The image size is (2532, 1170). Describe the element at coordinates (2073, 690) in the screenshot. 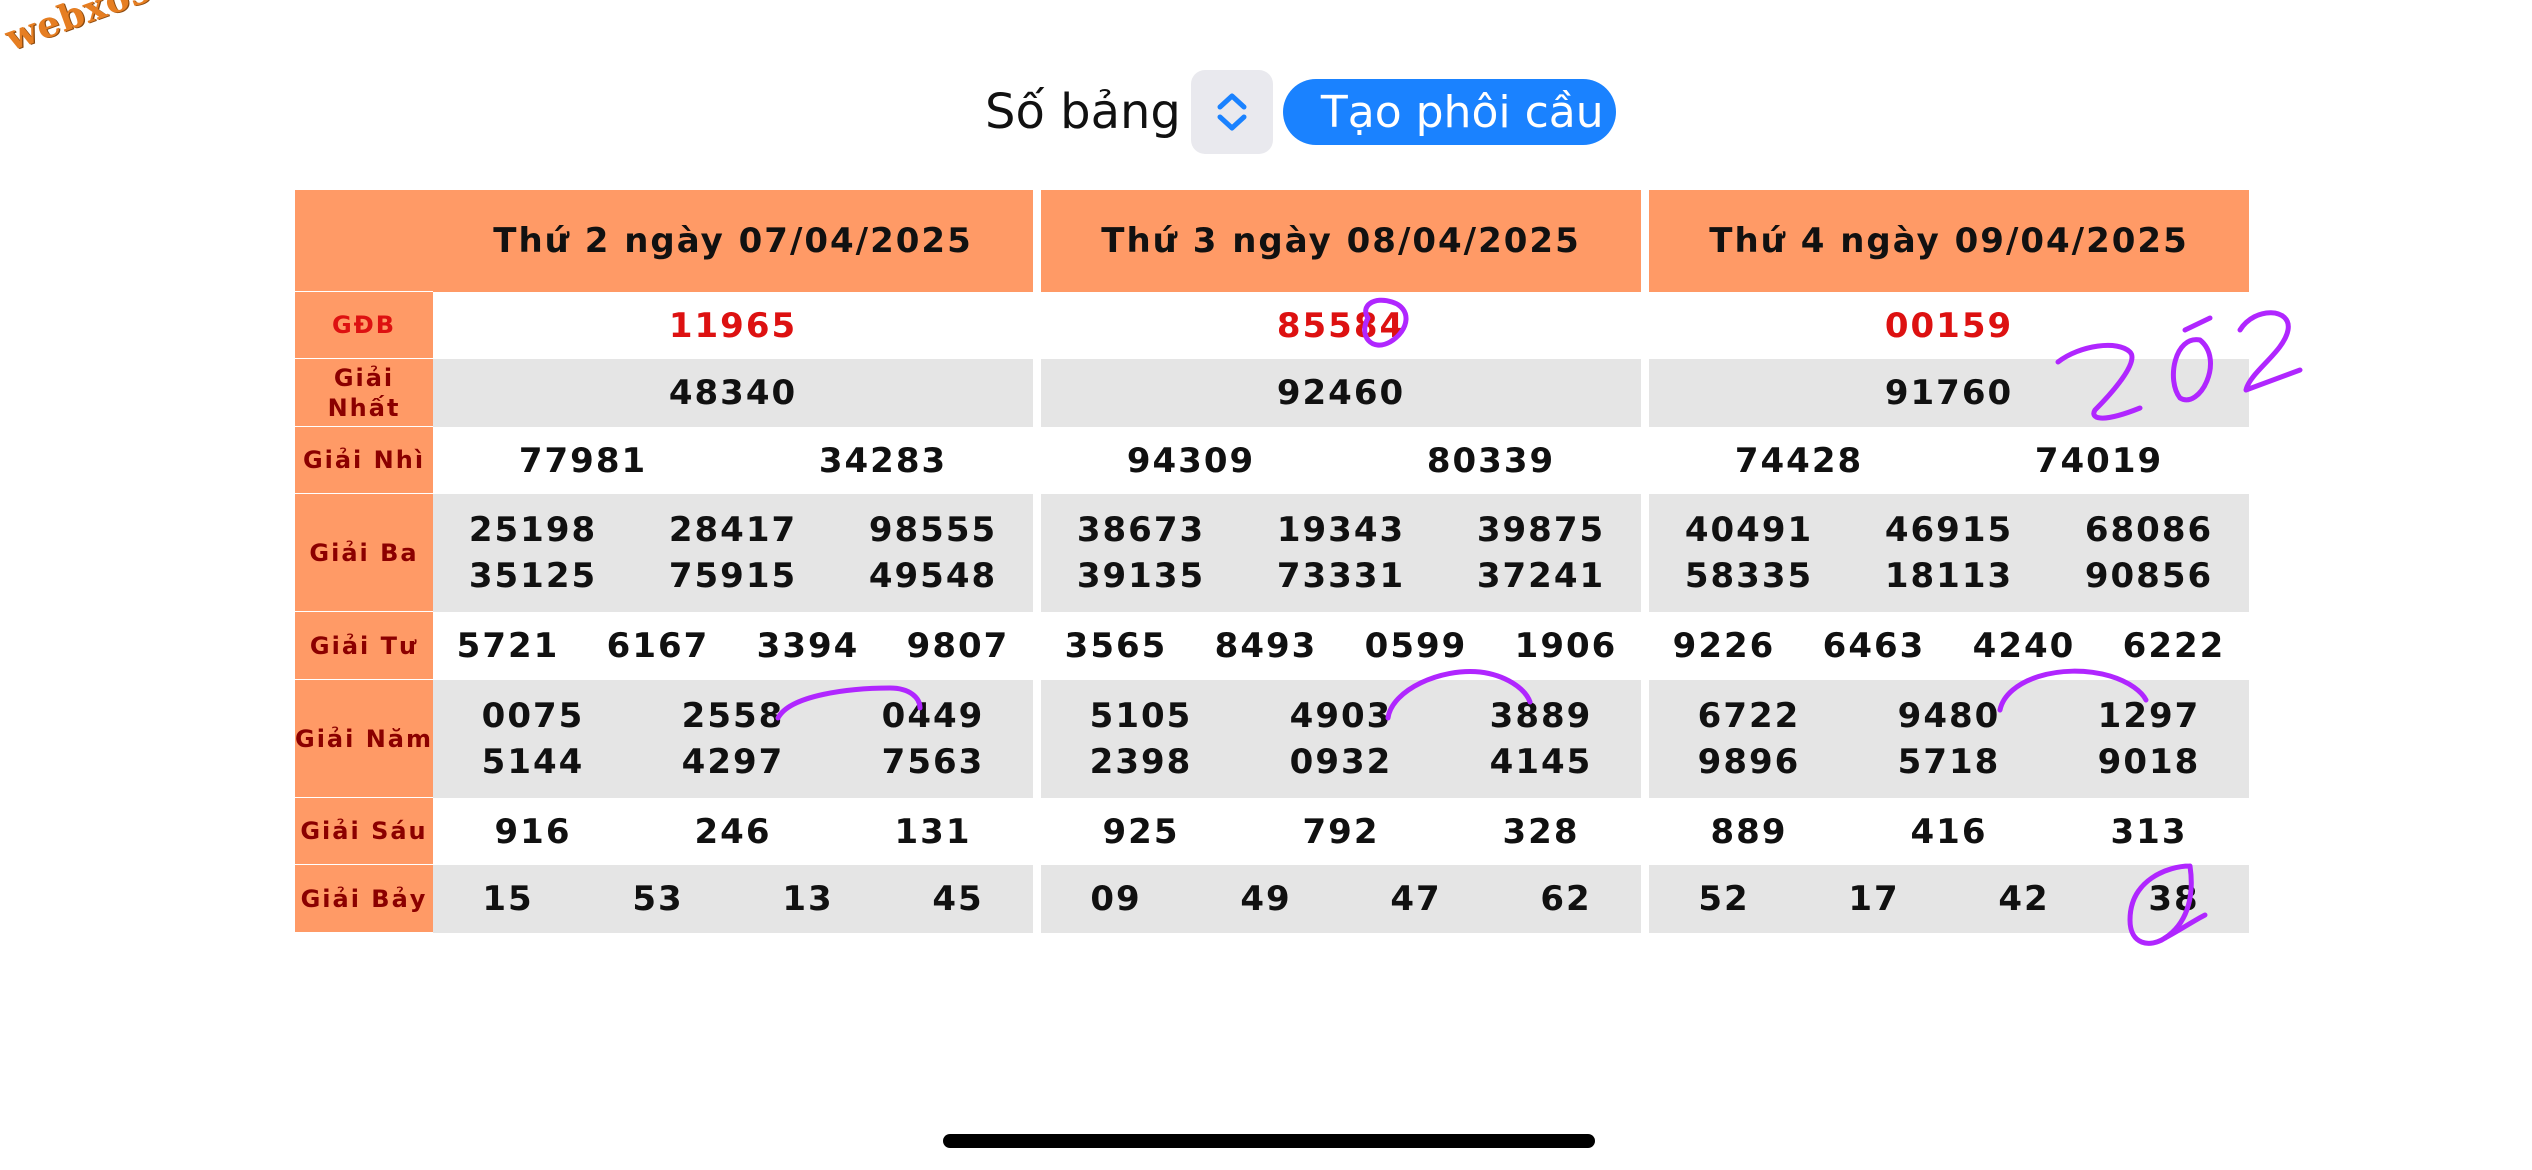

I see `ink-arc-nam-wed` at that location.